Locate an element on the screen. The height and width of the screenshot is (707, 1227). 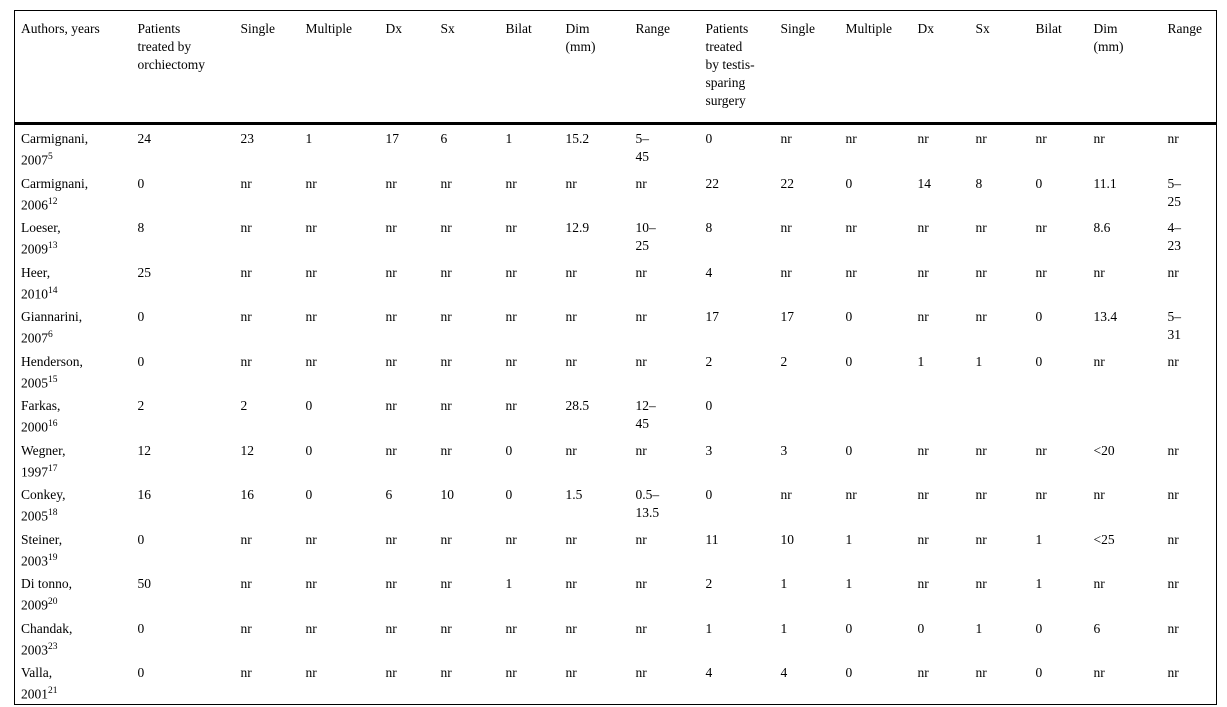
cell-value: 1 is located at coordinates (849, 583).